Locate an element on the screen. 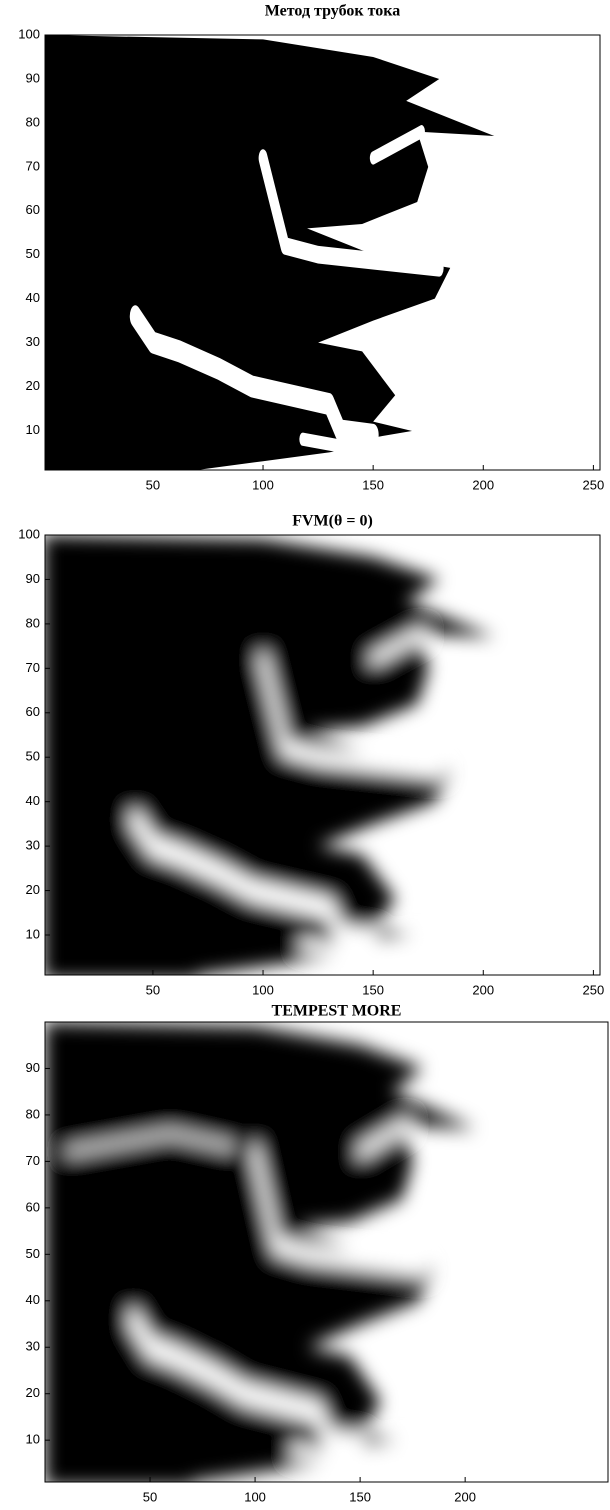 Image resolution: width=610 pixels, height=1510 pixels. chart-title: Метод трубок тока is located at coordinates (332, 11).